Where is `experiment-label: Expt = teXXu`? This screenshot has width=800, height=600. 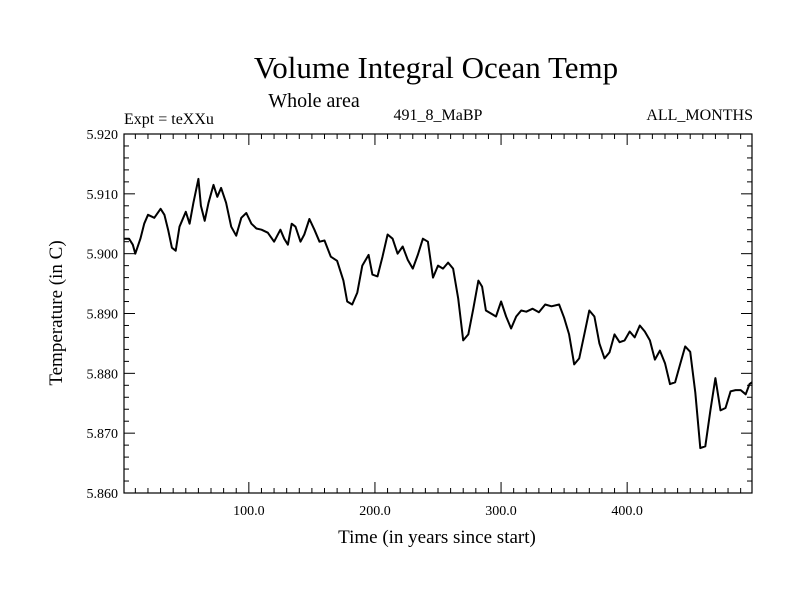
experiment-label: Expt = teXXu is located at coordinates (169, 119).